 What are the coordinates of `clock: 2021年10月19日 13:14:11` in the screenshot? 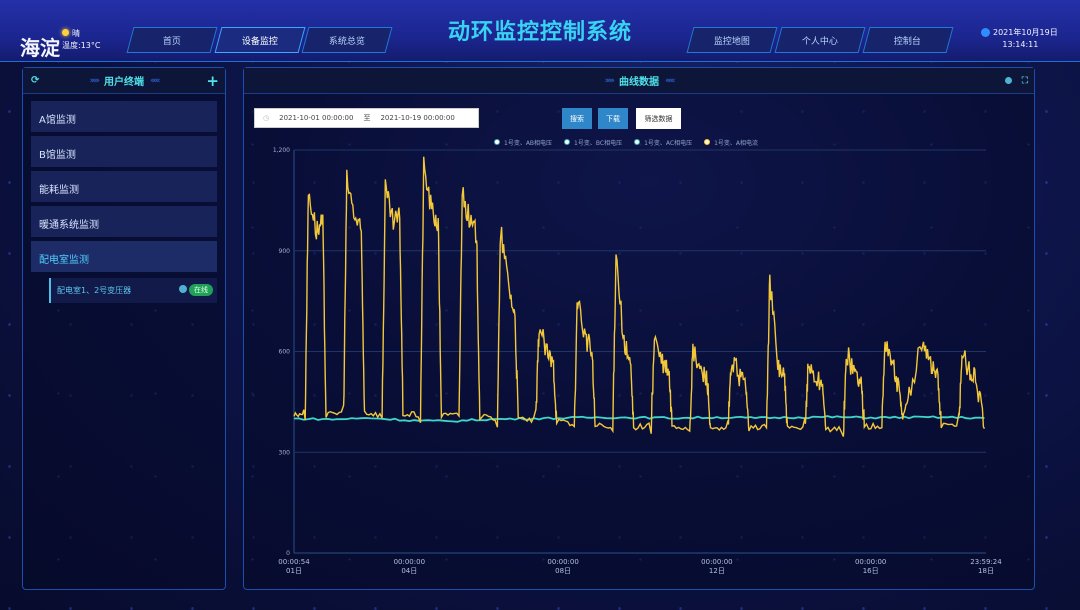 It's located at (1019, 39).